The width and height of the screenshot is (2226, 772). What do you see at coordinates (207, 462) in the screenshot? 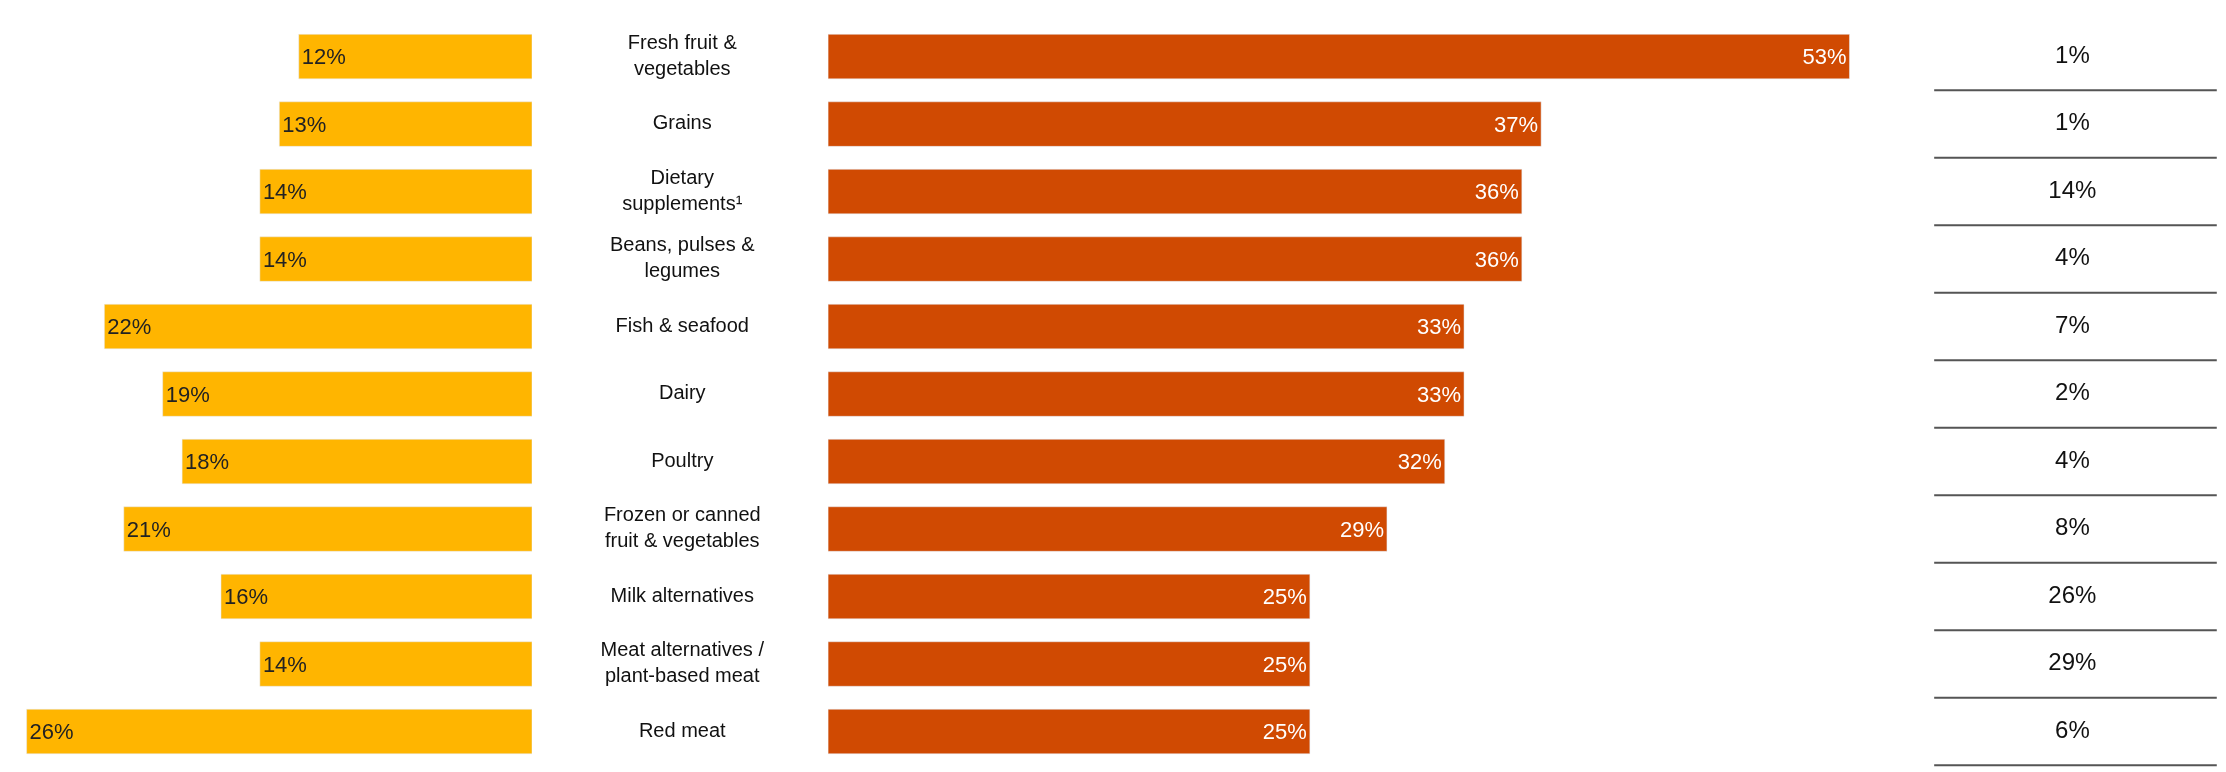
I see `data-label: 18%` at bounding box center [207, 462].